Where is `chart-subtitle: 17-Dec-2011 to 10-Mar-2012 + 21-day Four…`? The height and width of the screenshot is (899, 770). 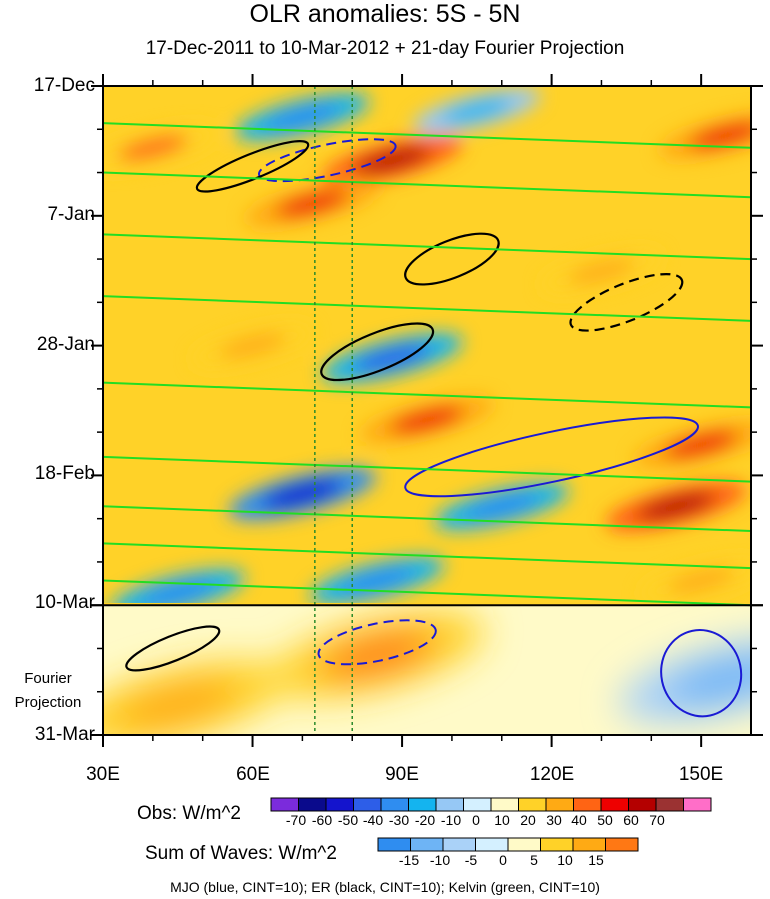 chart-subtitle: 17-Dec-2011 to 10-Mar-2012 + 21-day Four… is located at coordinates (385, 48).